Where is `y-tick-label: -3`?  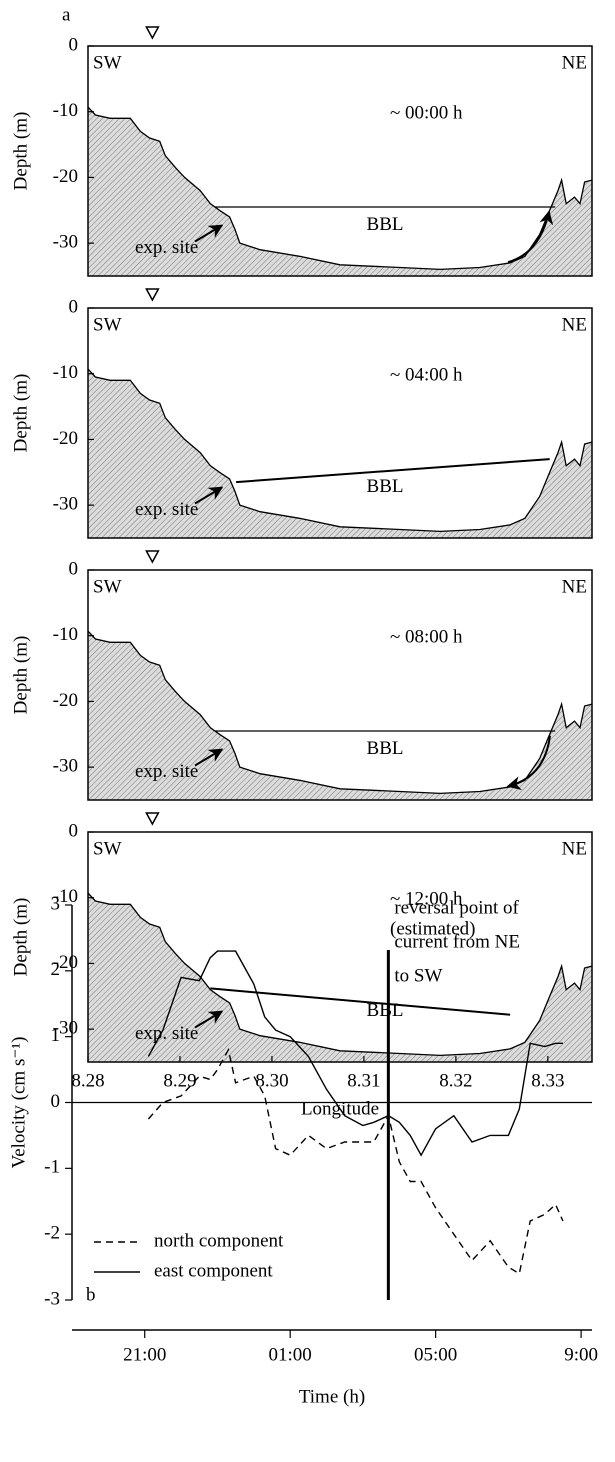 y-tick-label: -3 is located at coordinates (52, 1298).